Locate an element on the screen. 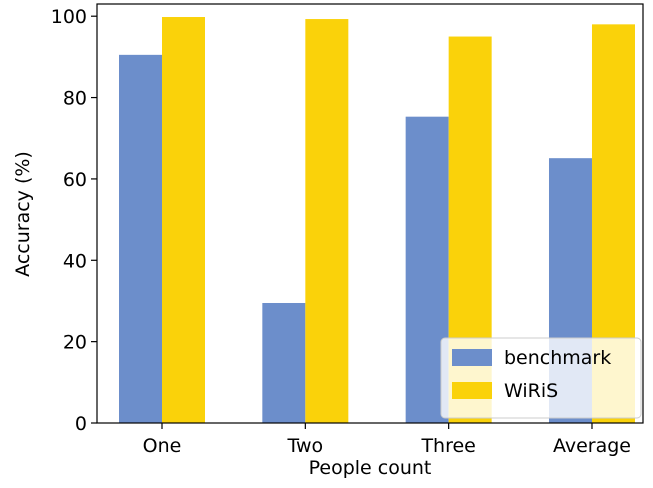  x-tick-label-two: Two is located at coordinates (305, 446).